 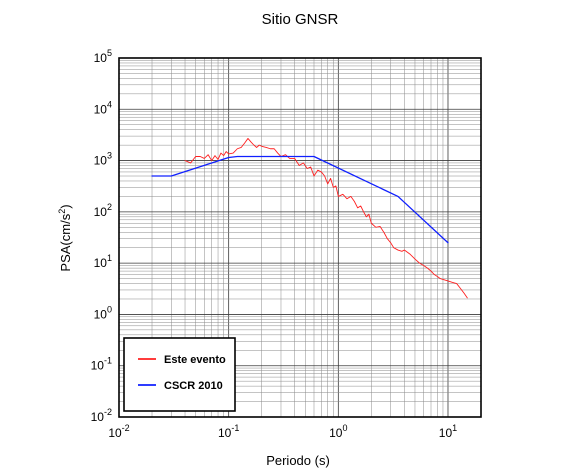 What do you see at coordinates (101, 415) in the screenshot?
I see `y-tick-label: 10⁻²` at bounding box center [101, 415].